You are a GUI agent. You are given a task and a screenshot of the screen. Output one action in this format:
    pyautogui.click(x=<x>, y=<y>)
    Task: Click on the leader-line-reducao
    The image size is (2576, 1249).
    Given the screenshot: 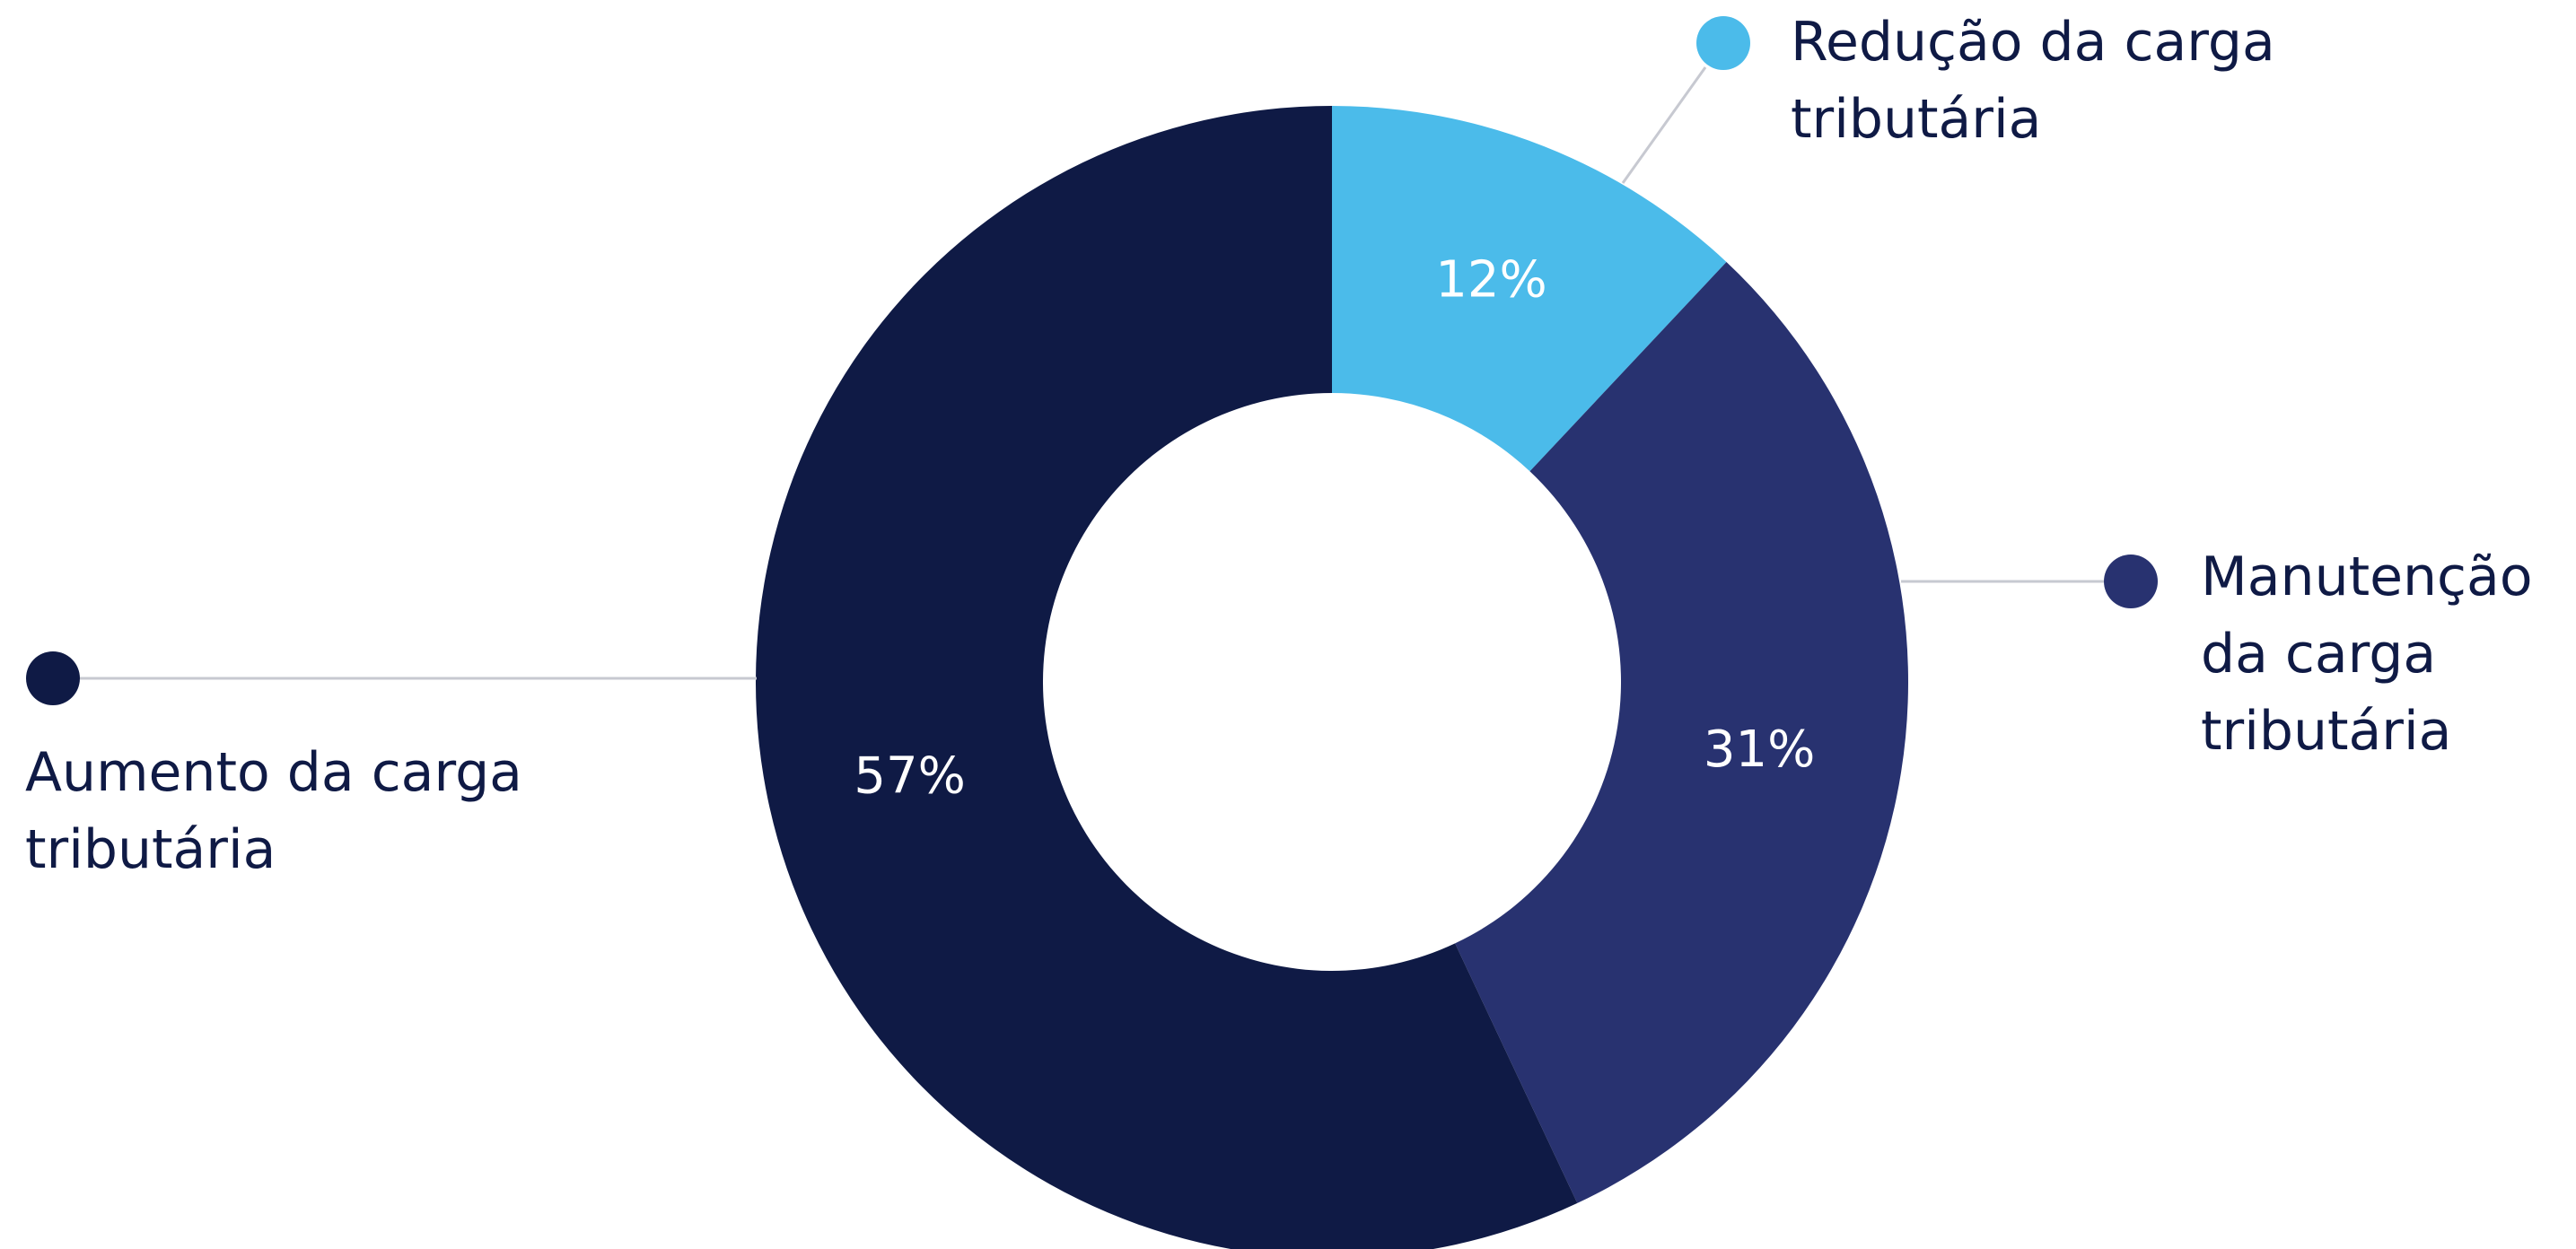 What is the action you would take?
    pyautogui.click(x=1664, y=125)
    